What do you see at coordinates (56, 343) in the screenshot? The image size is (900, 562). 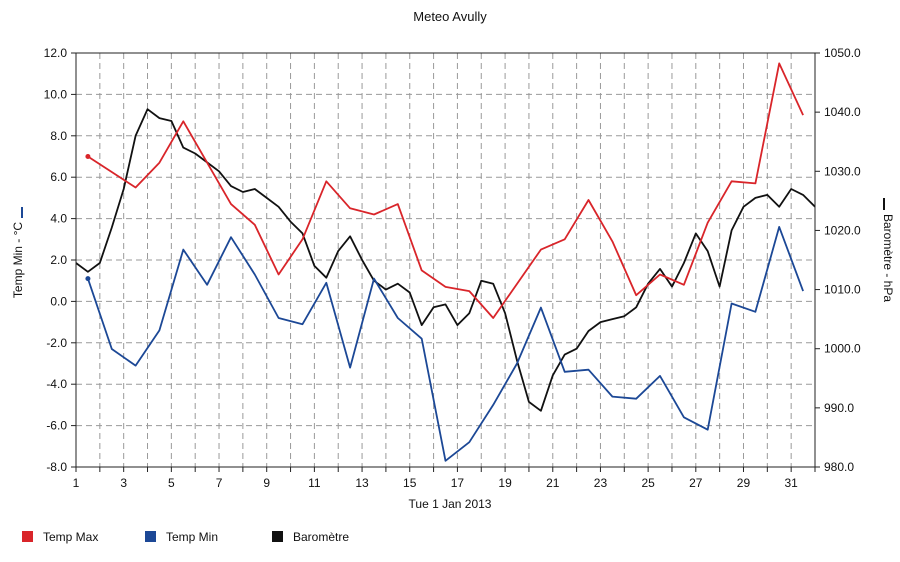 I see `y-left-tick-label: -2.0` at bounding box center [56, 343].